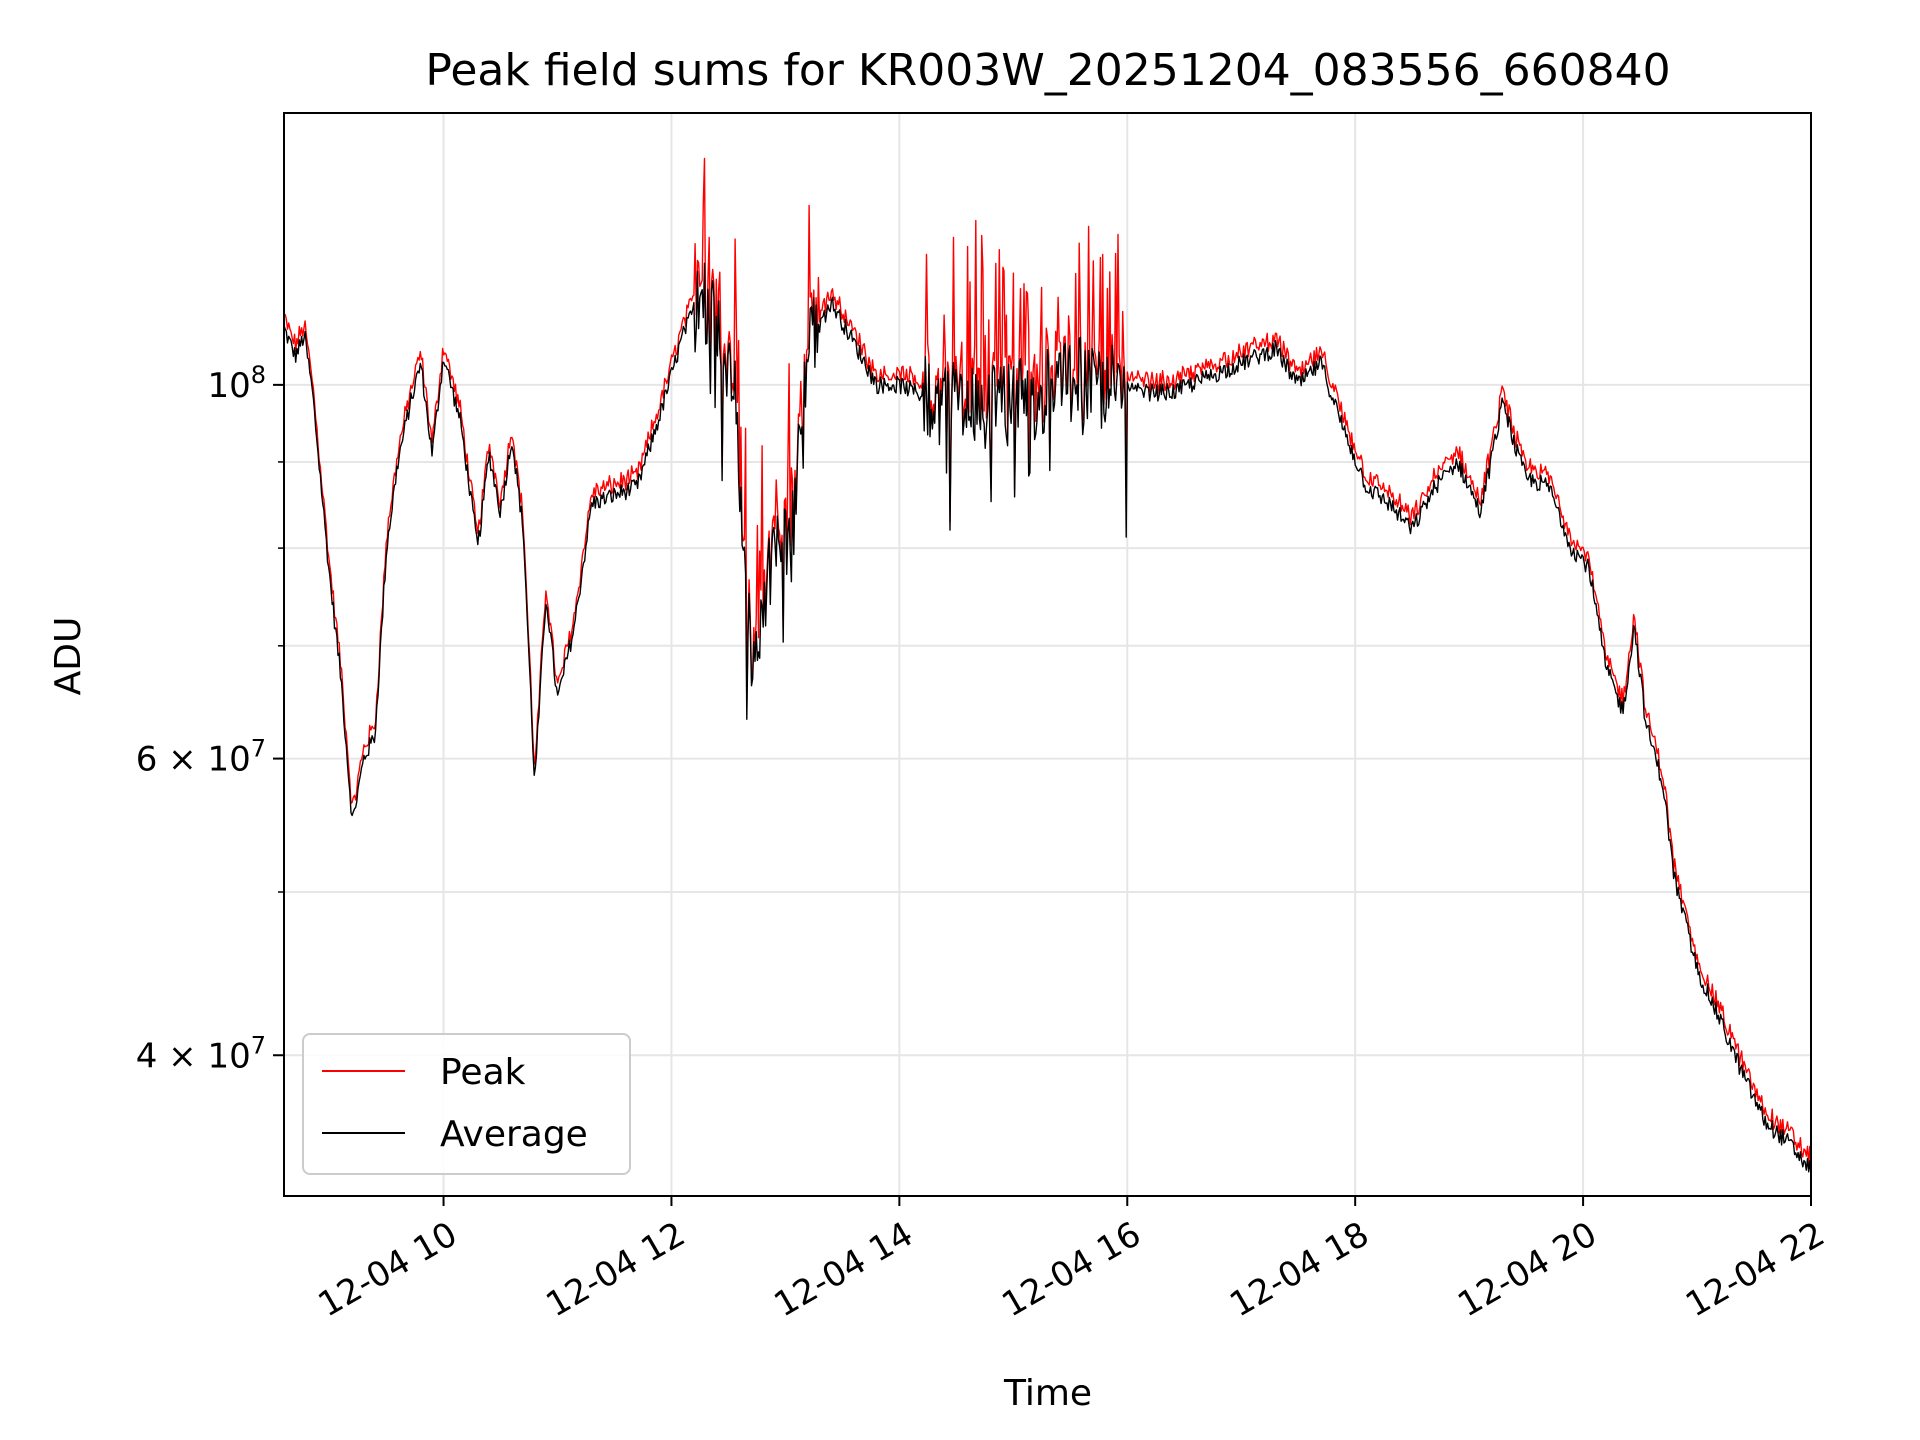  I want to click on x-tick-label: 12-04 20, so click(1527, 1269).